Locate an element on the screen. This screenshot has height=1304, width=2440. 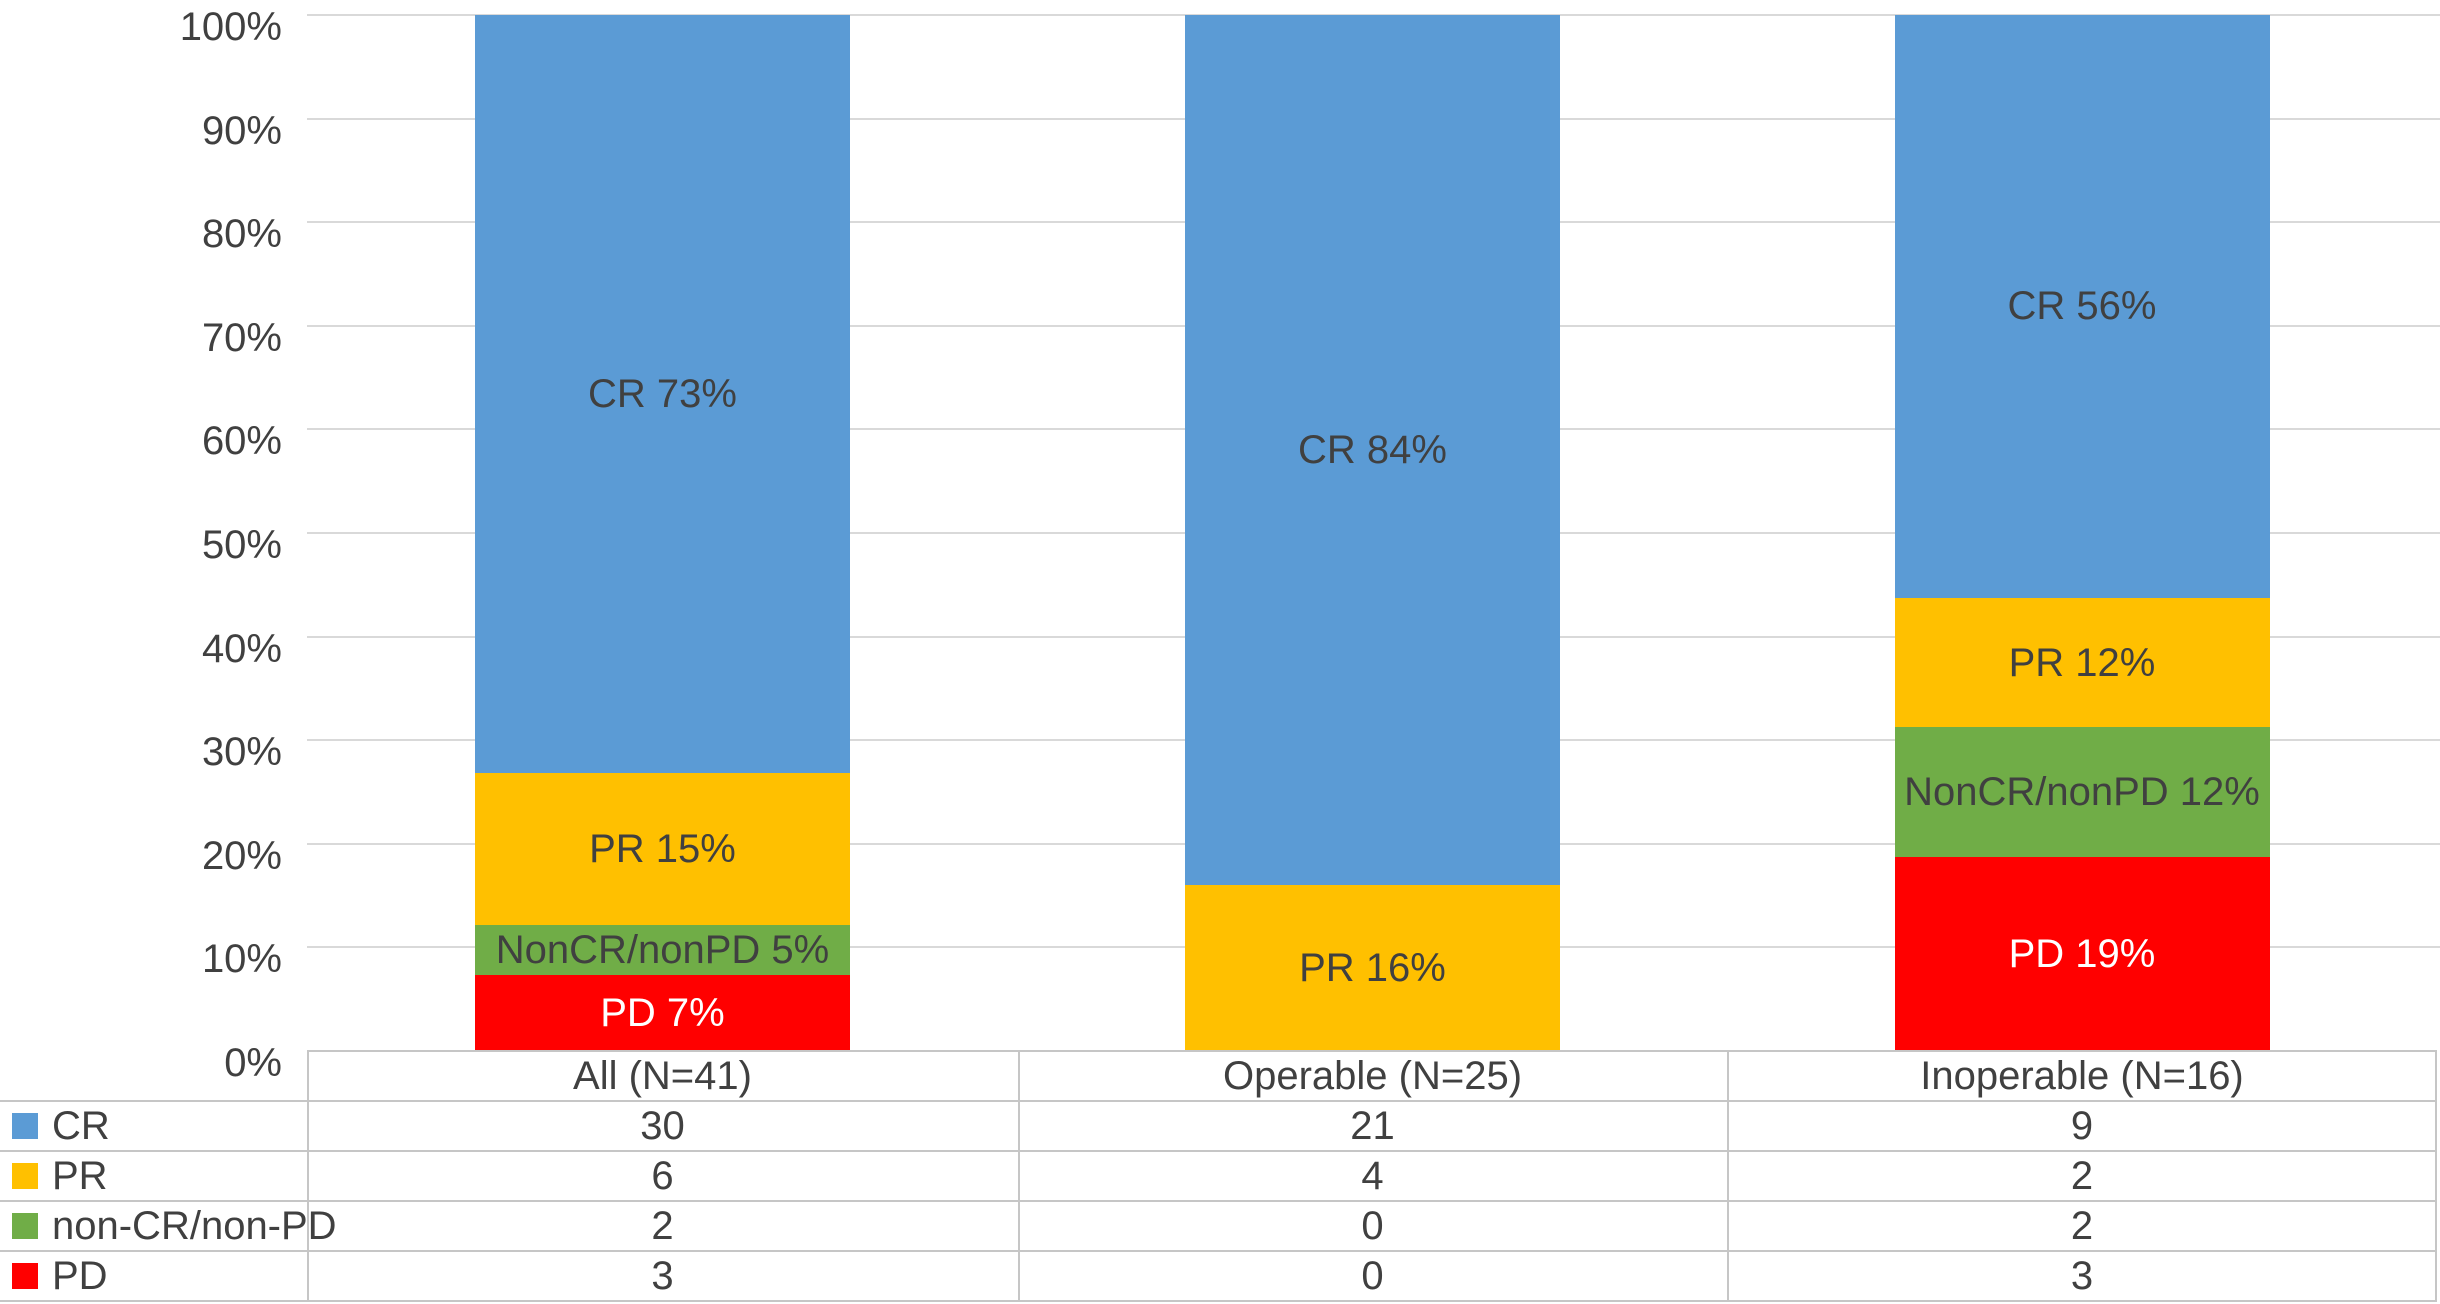
y-axis-tick-label: 30% is located at coordinates (241, 752).